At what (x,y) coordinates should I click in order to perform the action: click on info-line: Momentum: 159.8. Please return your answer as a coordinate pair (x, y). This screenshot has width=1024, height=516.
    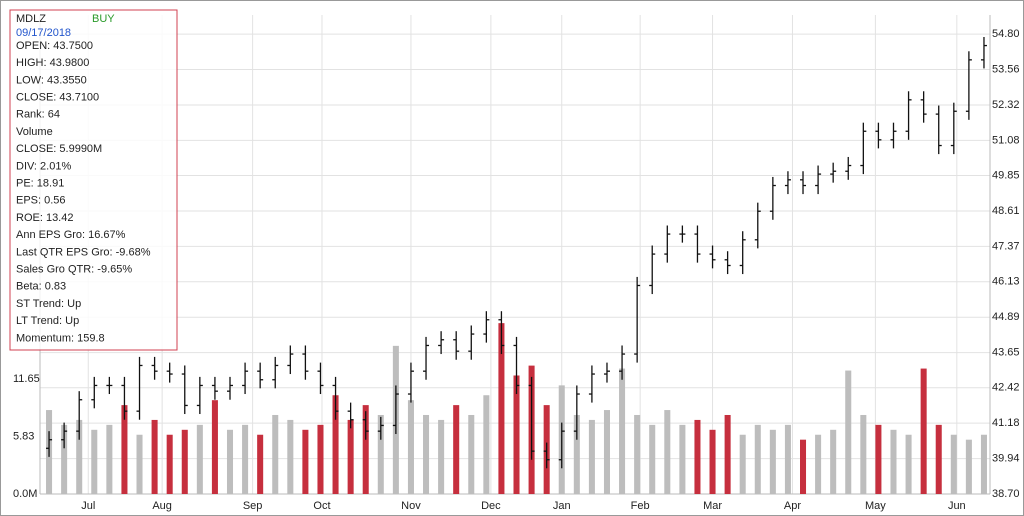
    Looking at the image, I should click on (60, 338).